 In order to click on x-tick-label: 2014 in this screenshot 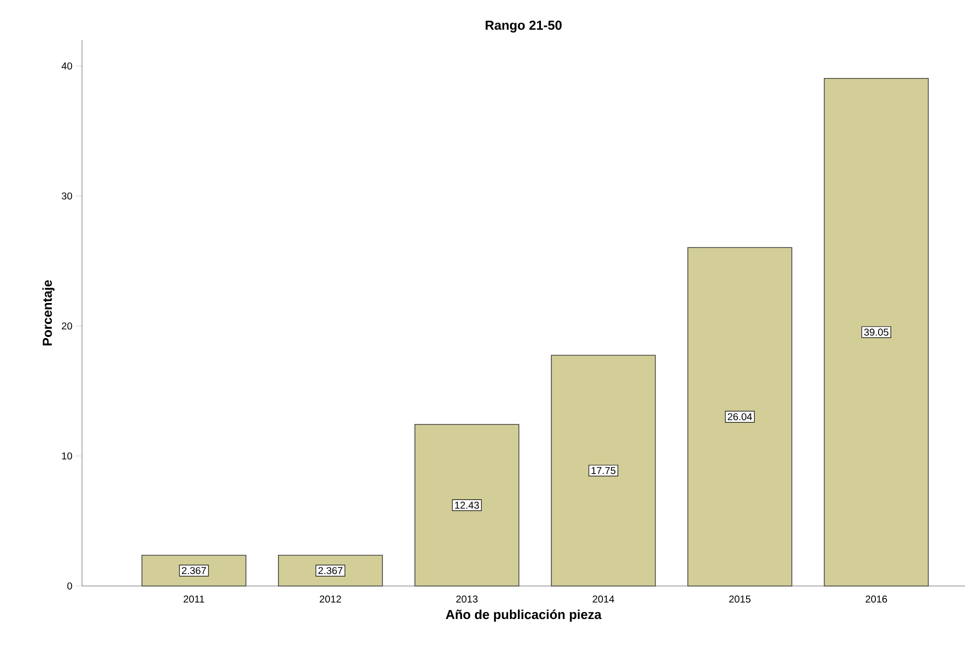, I will do `click(603, 599)`.